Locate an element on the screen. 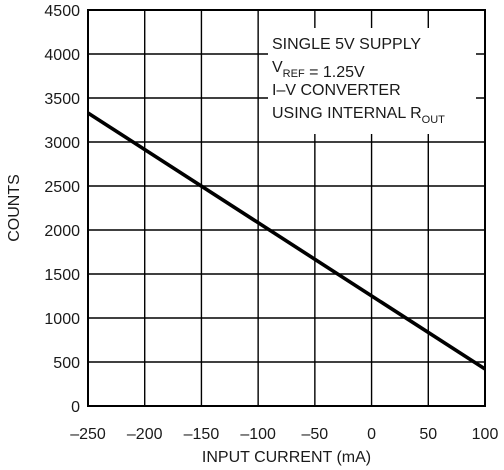  annotation-line: I–V CONVERTER is located at coordinates (336, 90).